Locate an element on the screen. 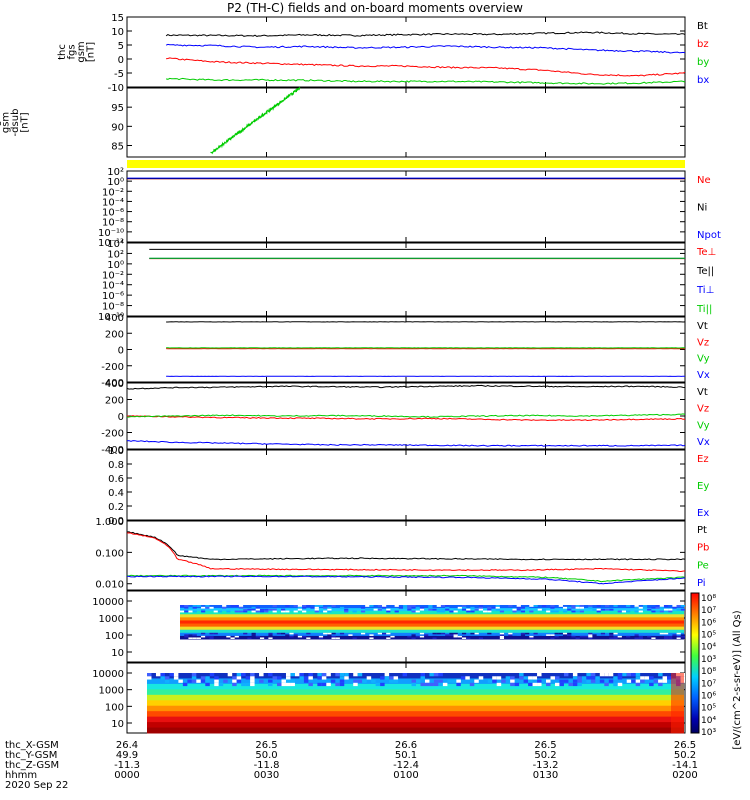 Image resolution: width=750 pixels, height=800 pixels. y-tick-label: 10 is located at coordinates (117, 653).